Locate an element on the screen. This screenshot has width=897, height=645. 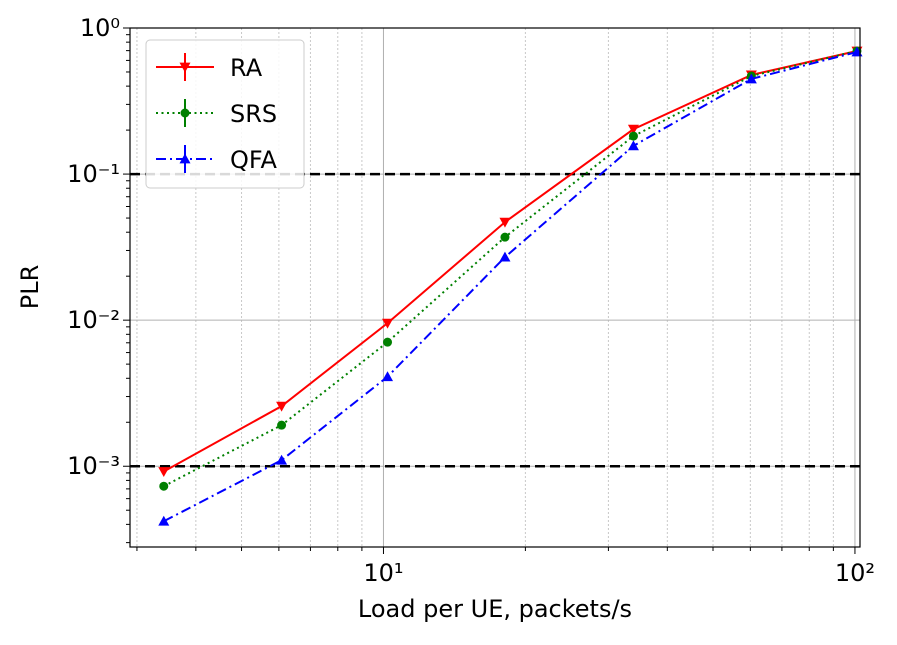
y-tick-label: 10⁻¹ is located at coordinates (93, 174).